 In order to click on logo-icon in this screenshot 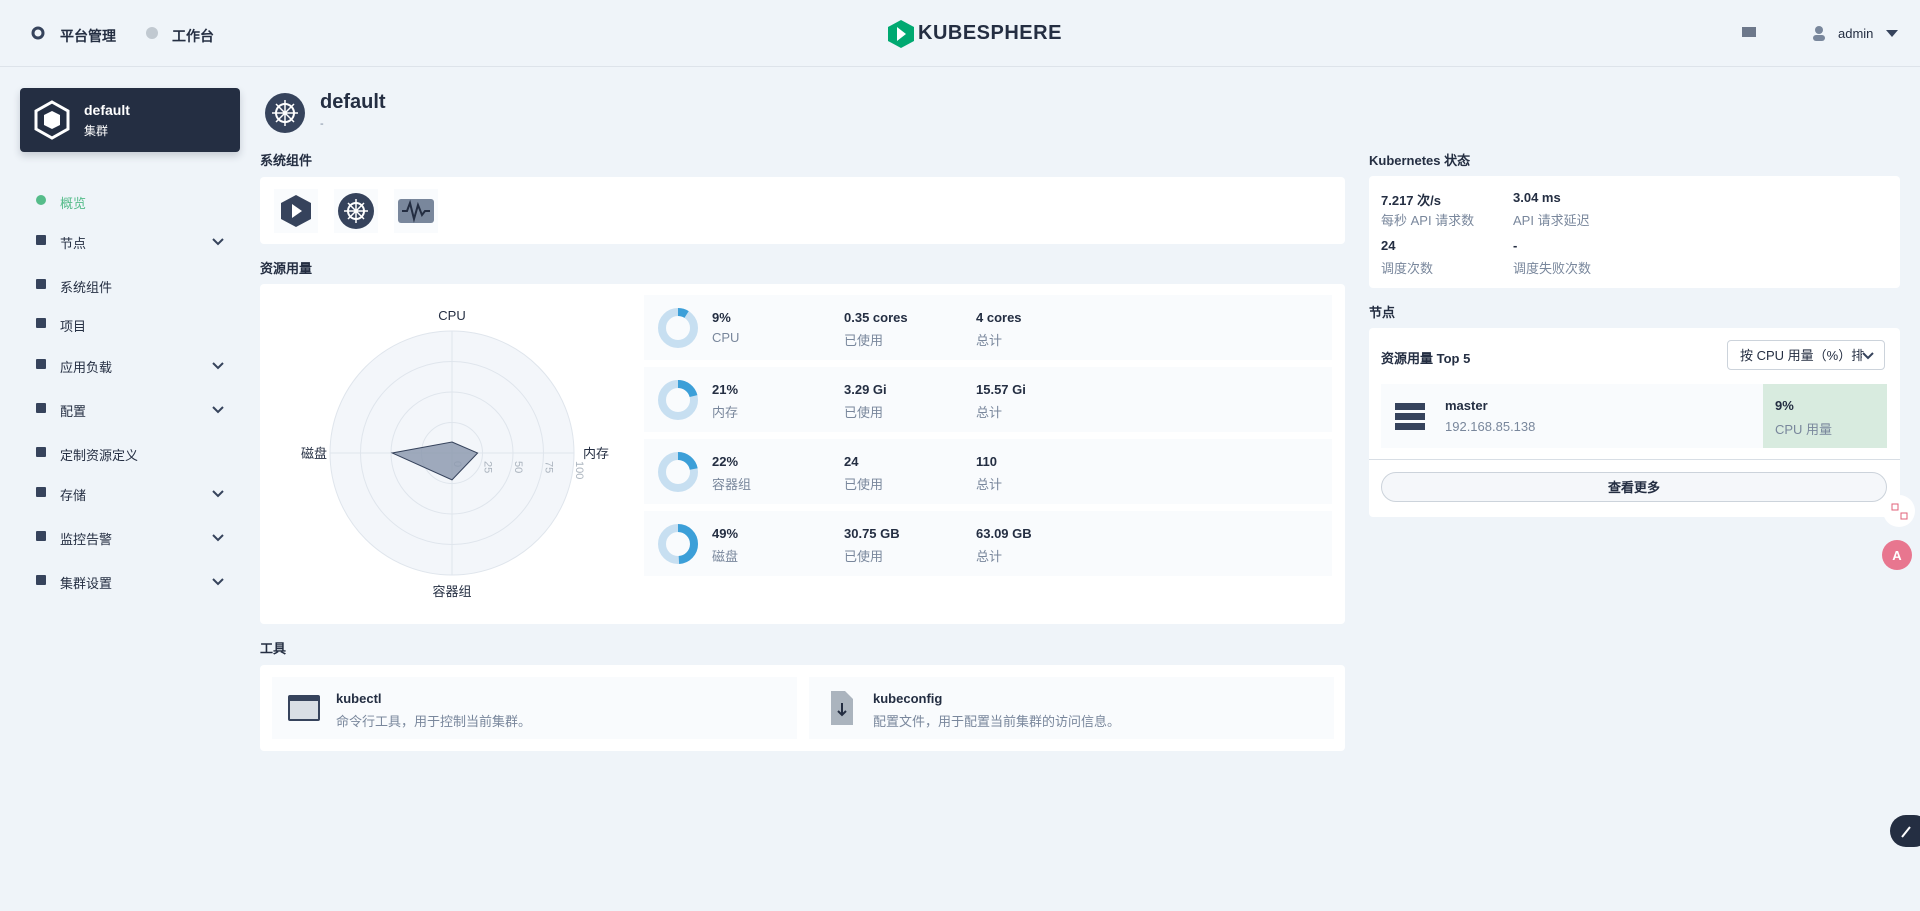, I will do `click(901, 34)`.